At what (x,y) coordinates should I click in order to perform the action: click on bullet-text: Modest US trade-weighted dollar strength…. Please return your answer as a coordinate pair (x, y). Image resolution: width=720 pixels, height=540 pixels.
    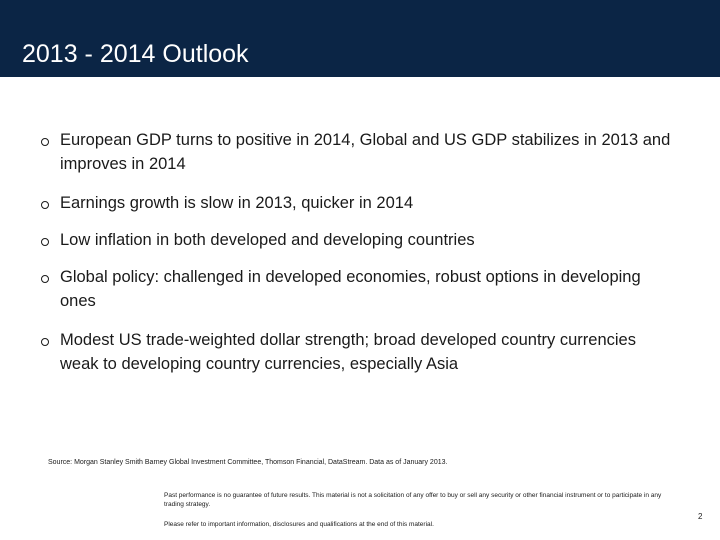
    Looking at the image, I should click on (348, 352).